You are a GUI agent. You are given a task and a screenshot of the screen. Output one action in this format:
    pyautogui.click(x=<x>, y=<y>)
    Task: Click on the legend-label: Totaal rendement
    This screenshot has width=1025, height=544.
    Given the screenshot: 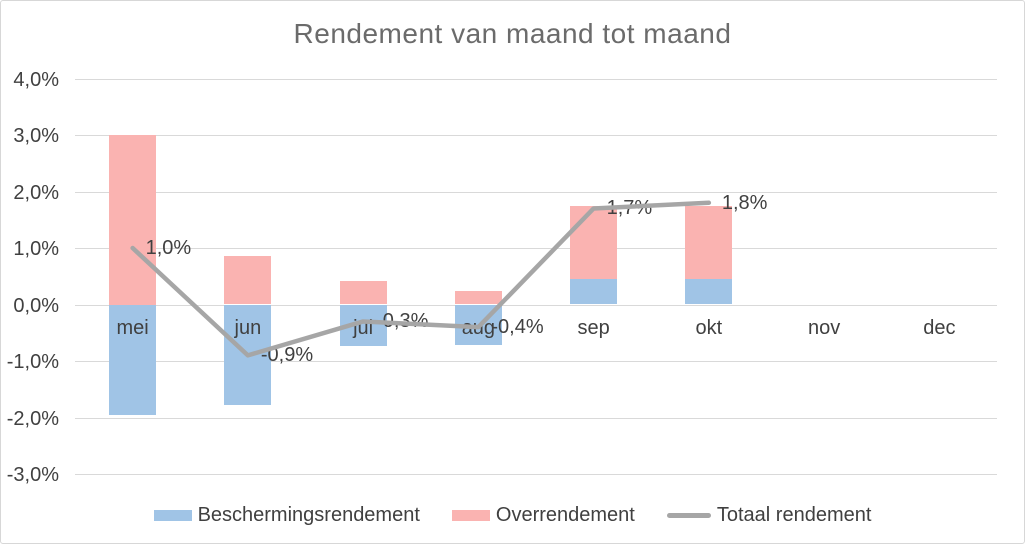 What is the action you would take?
    pyautogui.click(x=794, y=514)
    